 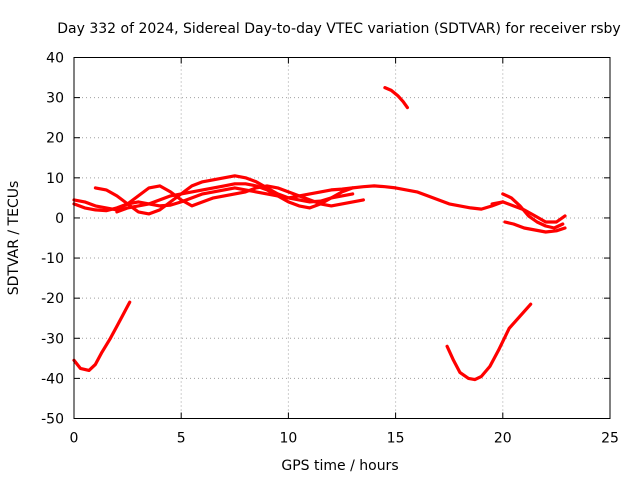 I want to click on x-tick-labels: 0 5 10 15 20 25, so click(x=344, y=439).